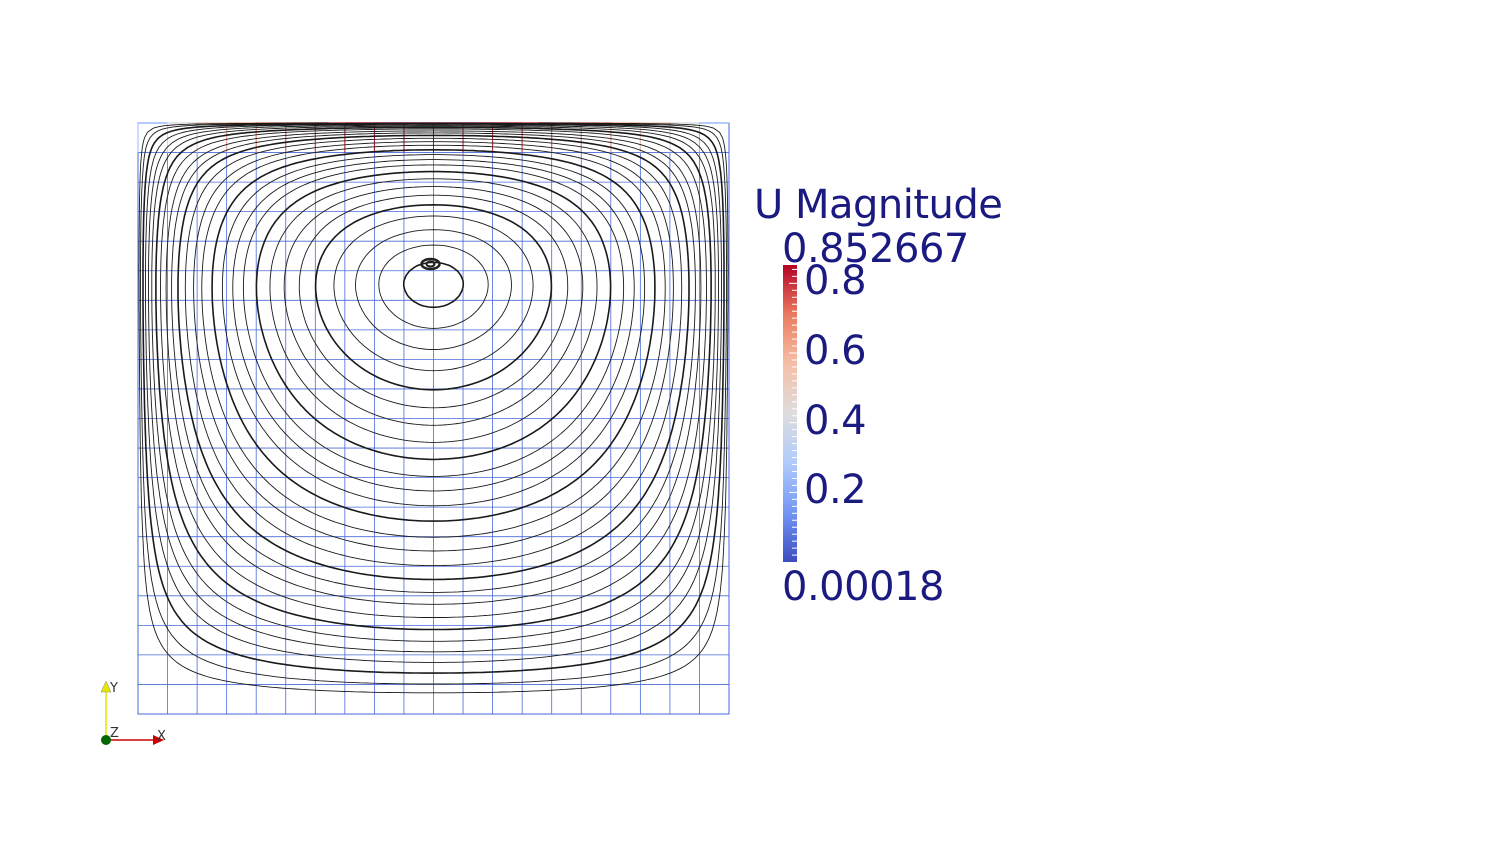 Image resolution: width=1486 pixels, height=846 pixels. Describe the element at coordinates (114, 733) in the screenshot. I see `z-axis-label: Z` at that location.